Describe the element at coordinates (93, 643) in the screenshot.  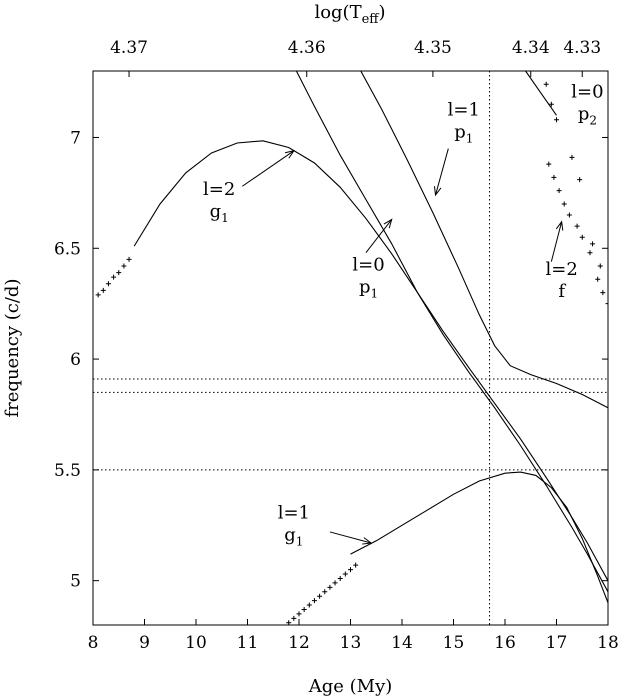
I see `x-tick-label: 8` at that location.